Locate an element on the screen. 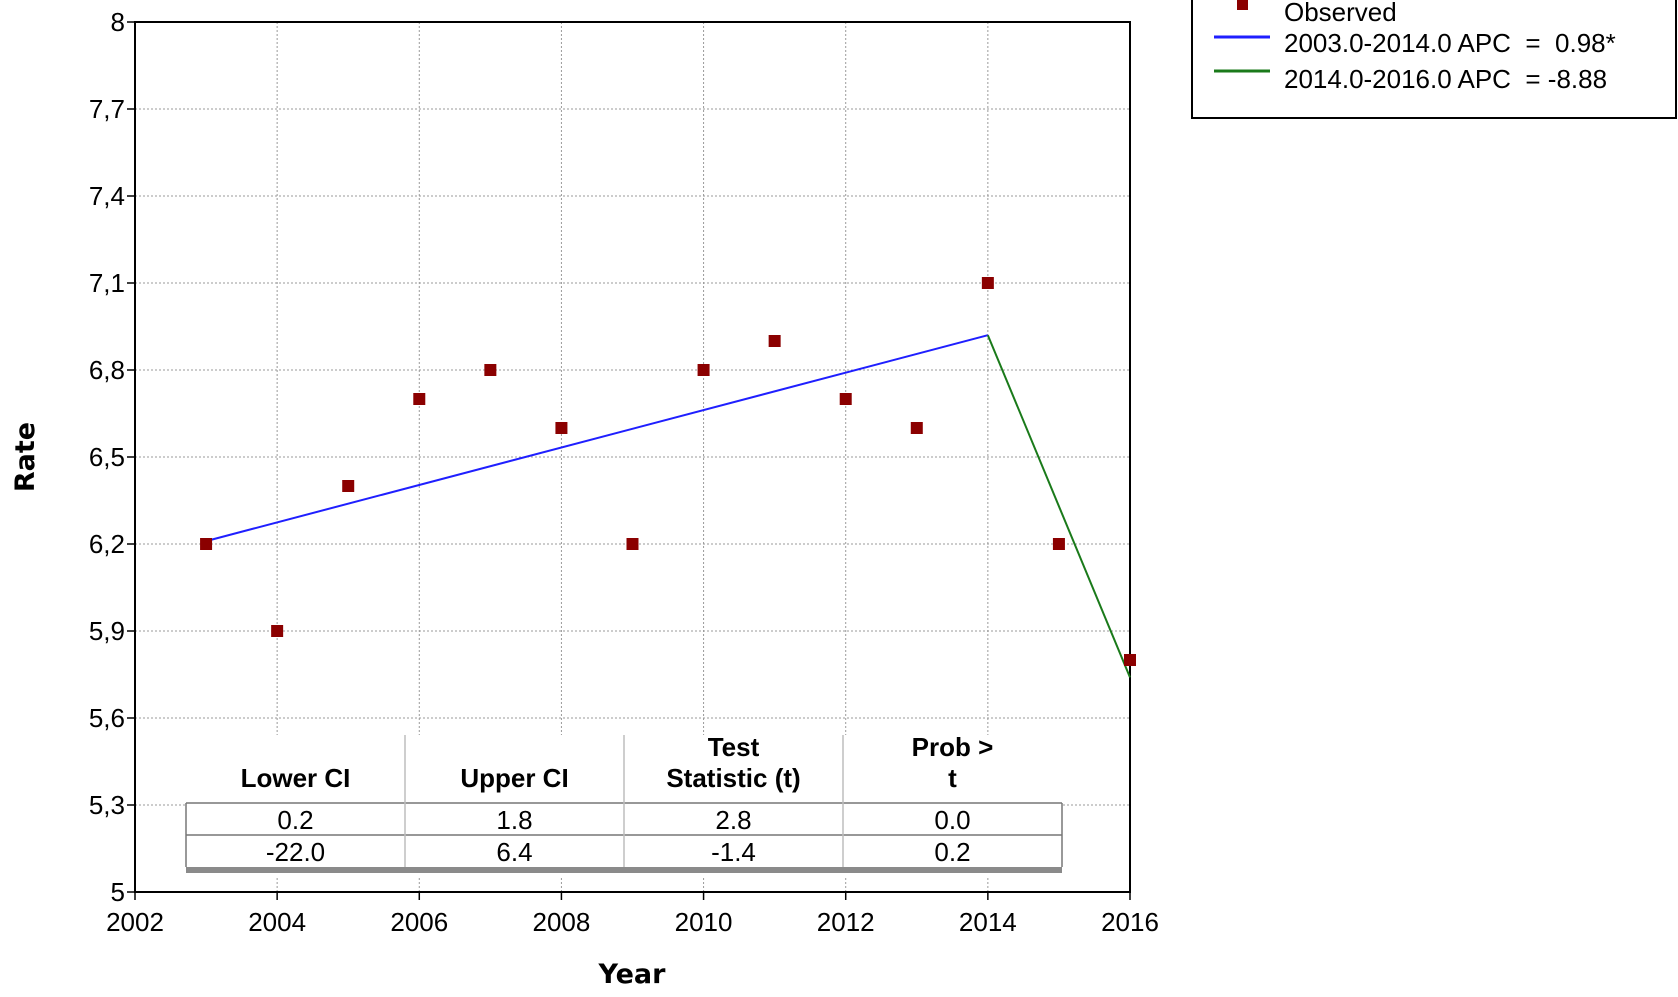 This screenshot has width=1678, height=997. x-tick-label: 2016 is located at coordinates (1130, 922).